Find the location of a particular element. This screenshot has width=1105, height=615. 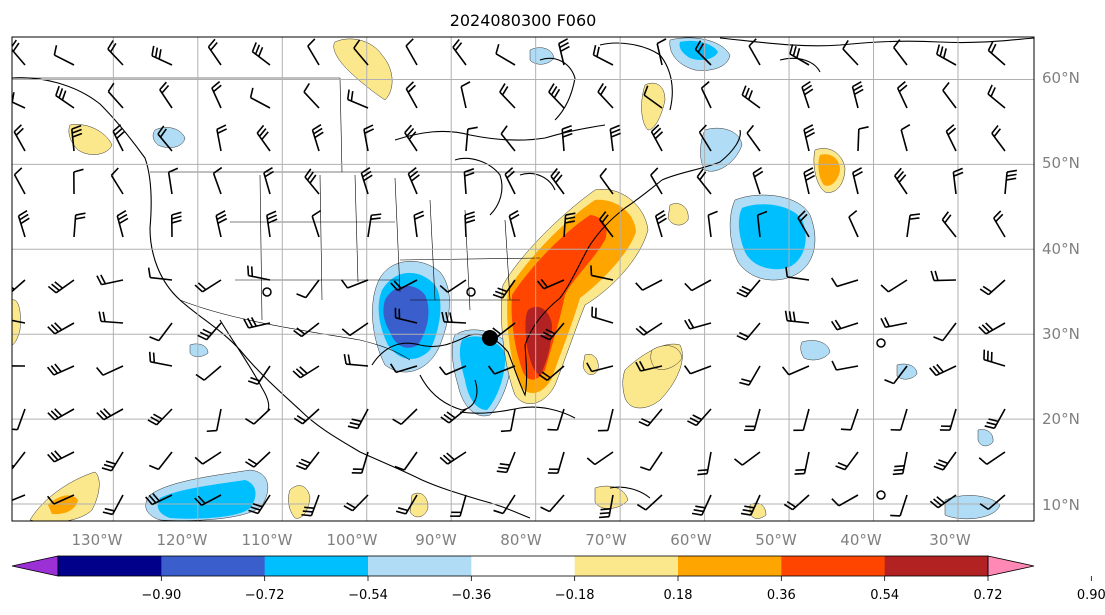

lat-label: 30°N is located at coordinates (1061, 334).